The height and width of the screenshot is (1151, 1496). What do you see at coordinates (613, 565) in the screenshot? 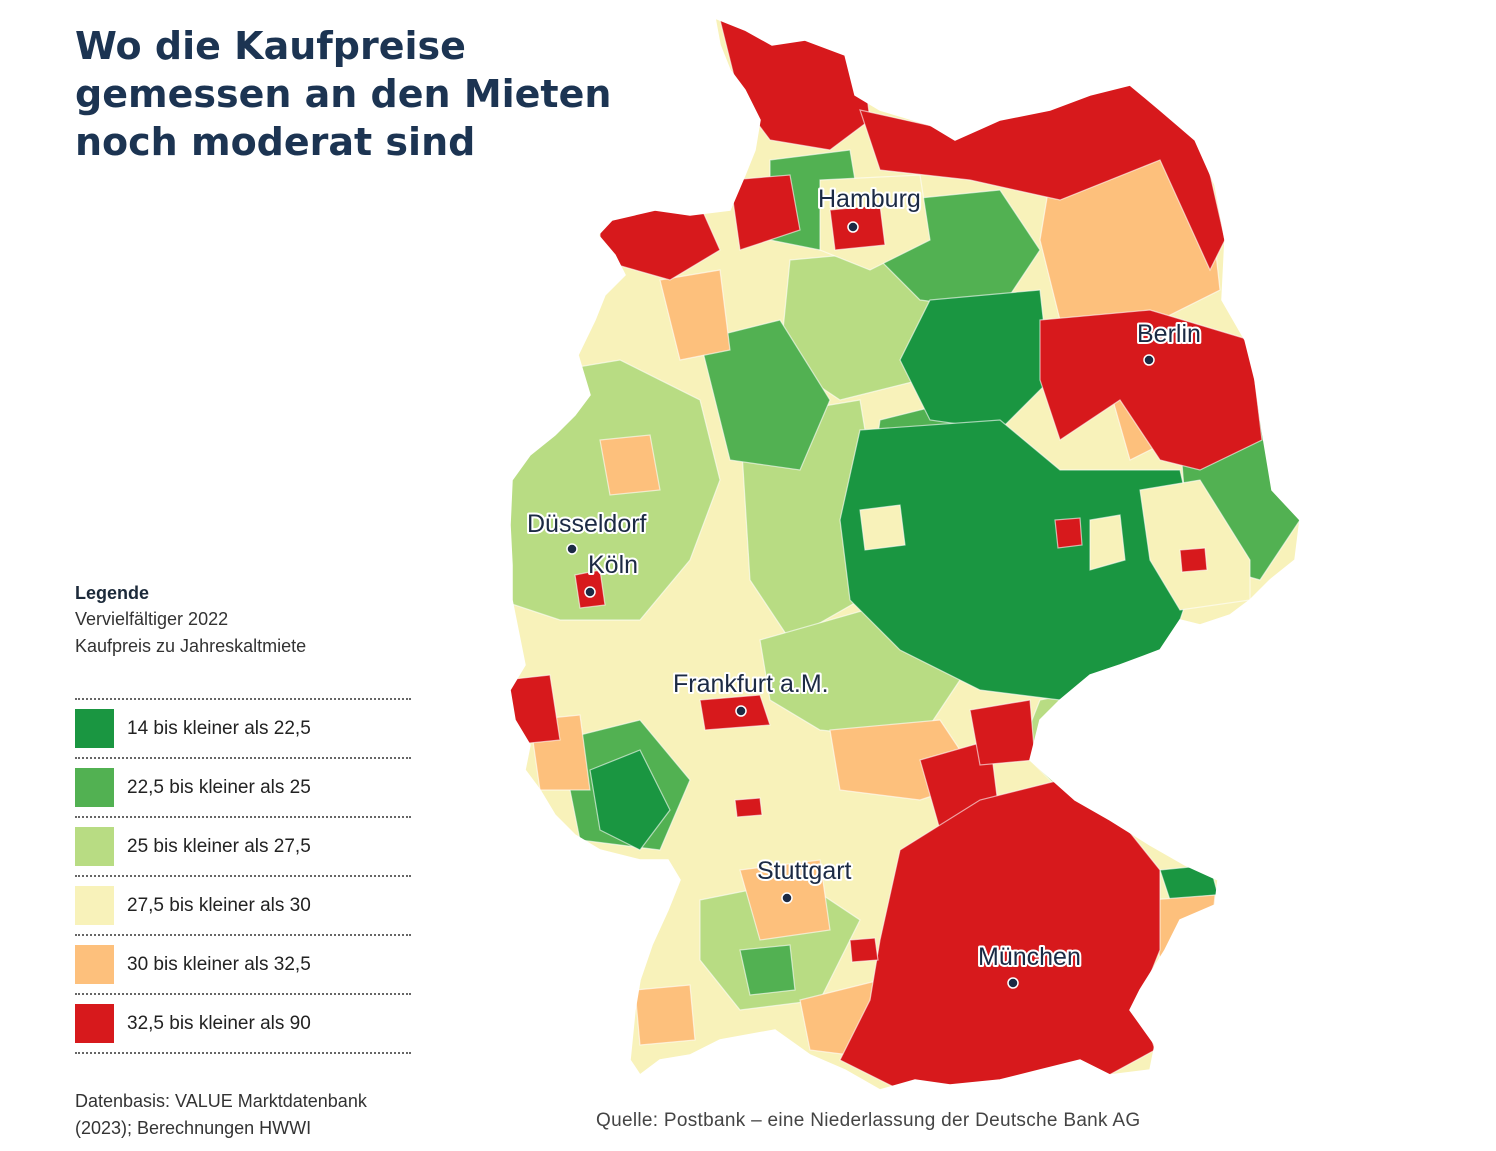
I see `city-label-koeln: Köln` at bounding box center [613, 565].